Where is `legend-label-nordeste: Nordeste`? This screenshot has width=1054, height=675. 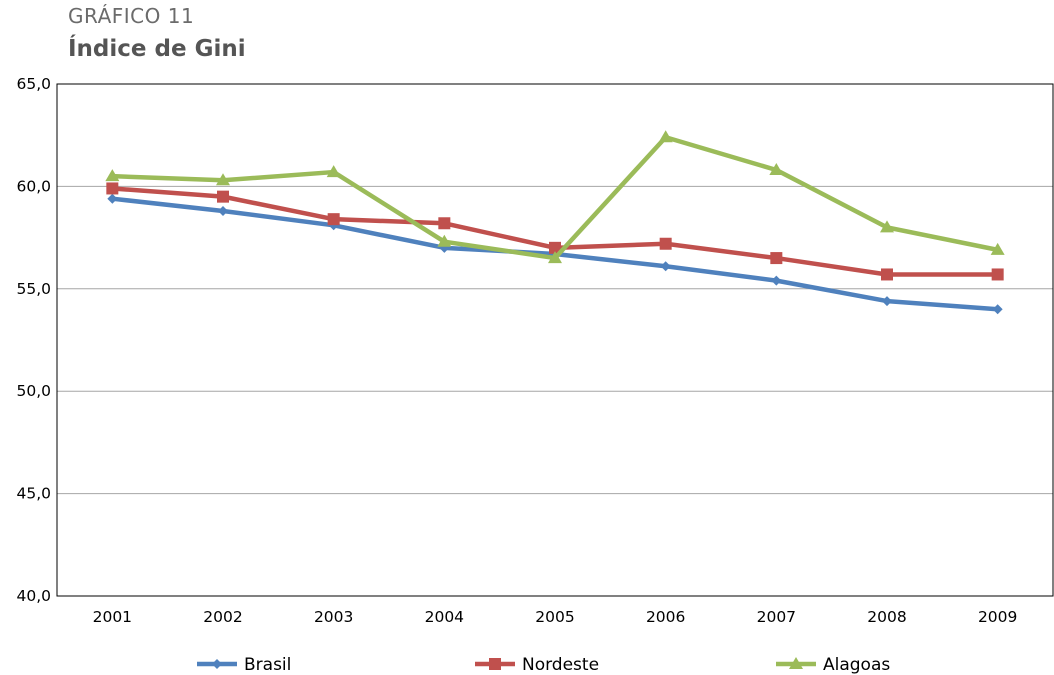 legend-label-nordeste: Nordeste is located at coordinates (560, 665).